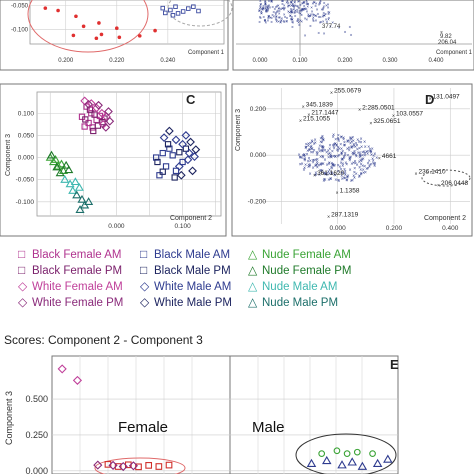 This screenshot has width=474, height=474. What do you see at coordinates (299, 270) in the screenshot?
I see `legend-item: △ Nude Female PM` at bounding box center [299, 270].